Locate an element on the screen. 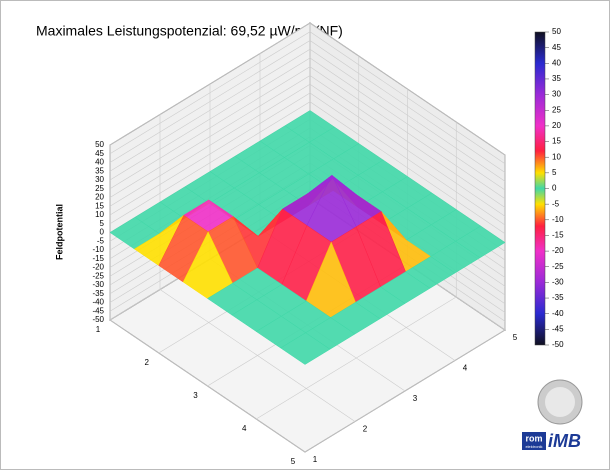 This screenshot has width=610, height=475. z-tick-label: -40 is located at coordinates (98, 302).